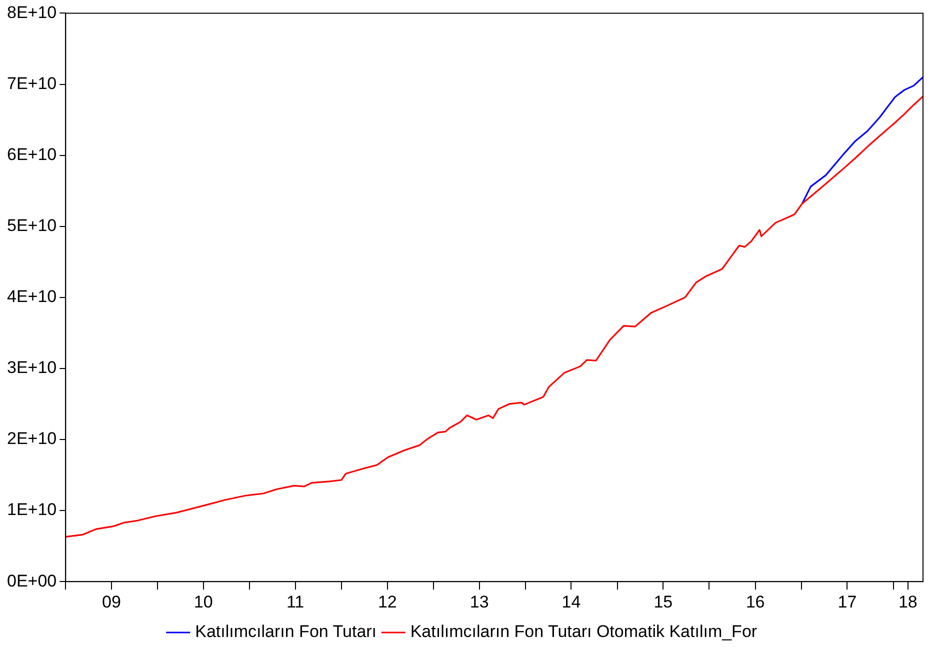  I want to click on y-tick-label: 4E+10, so click(31, 296).